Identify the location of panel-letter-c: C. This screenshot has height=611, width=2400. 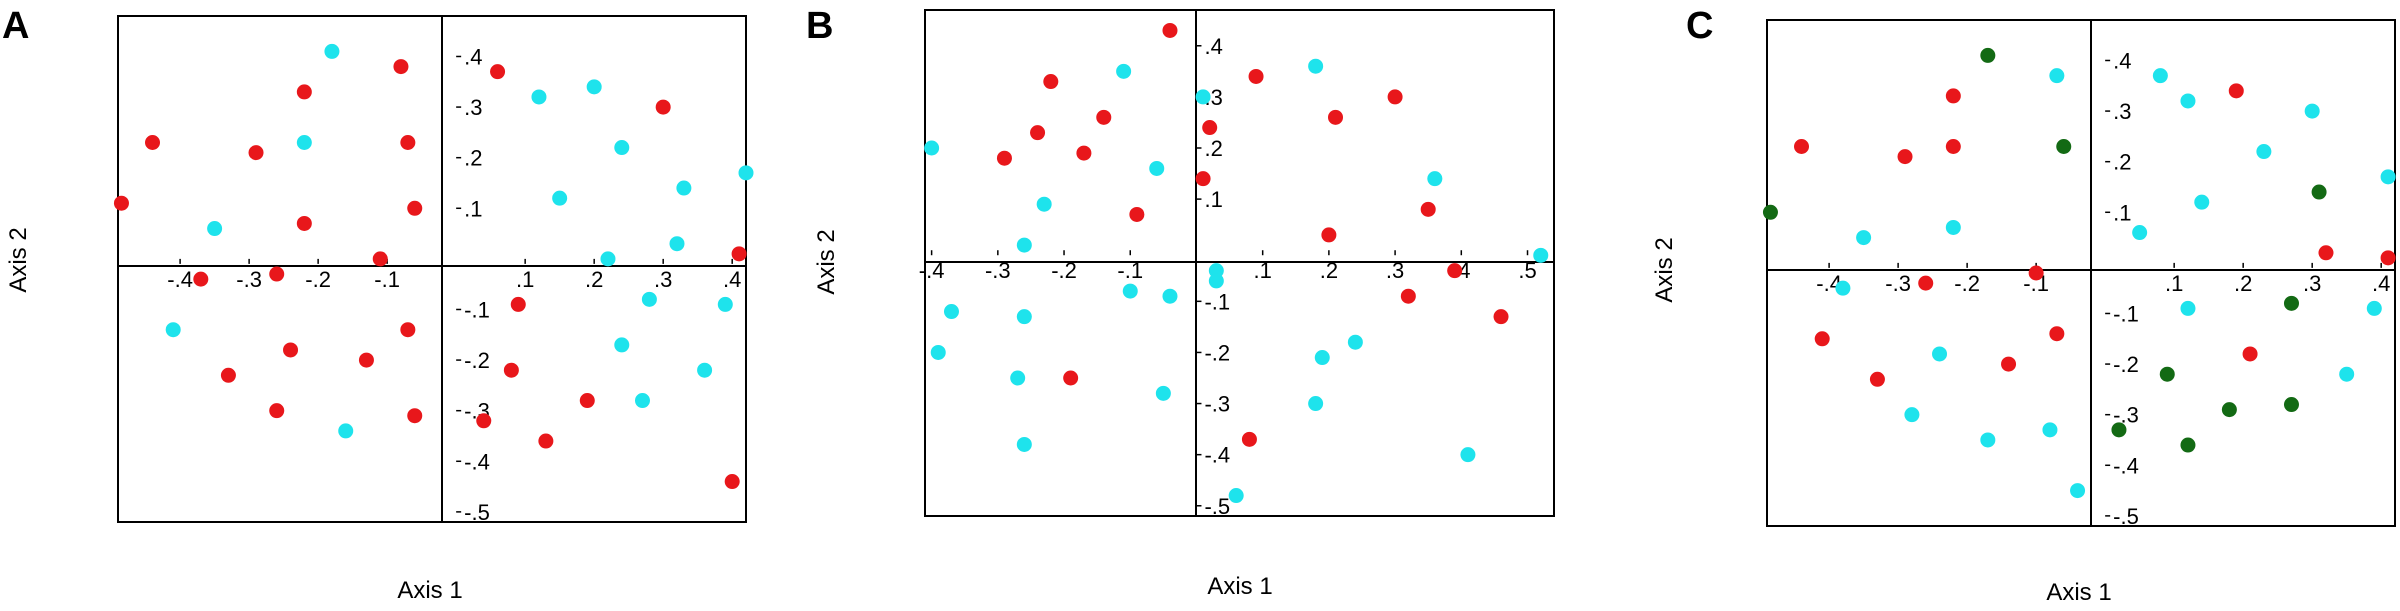
(1699, 26).